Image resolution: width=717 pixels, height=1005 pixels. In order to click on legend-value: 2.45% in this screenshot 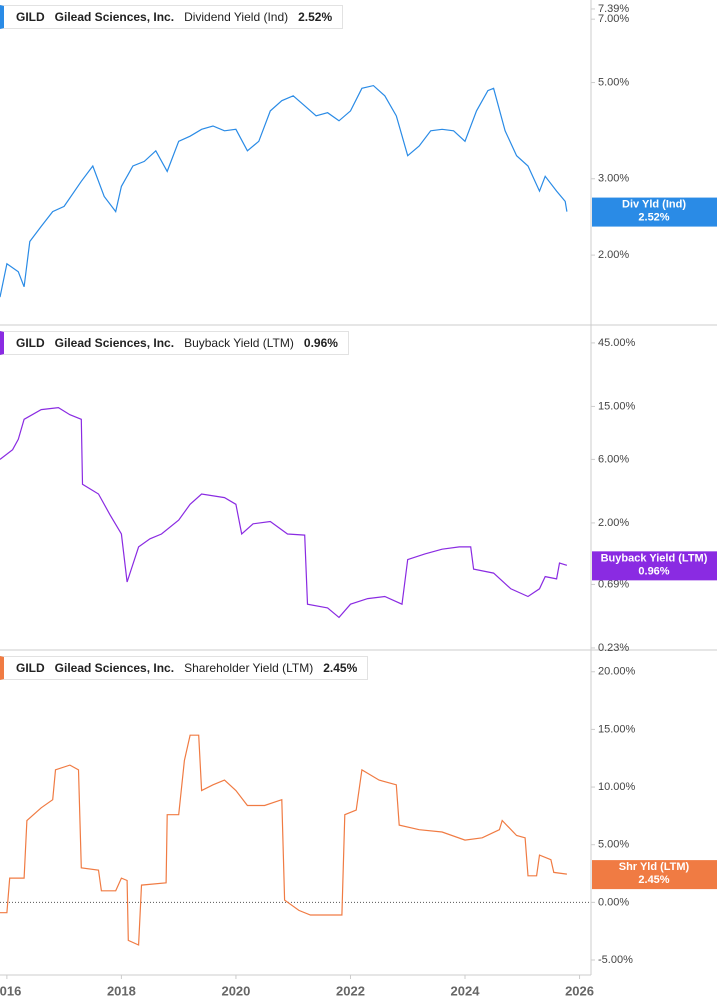, I will do `click(340, 668)`.